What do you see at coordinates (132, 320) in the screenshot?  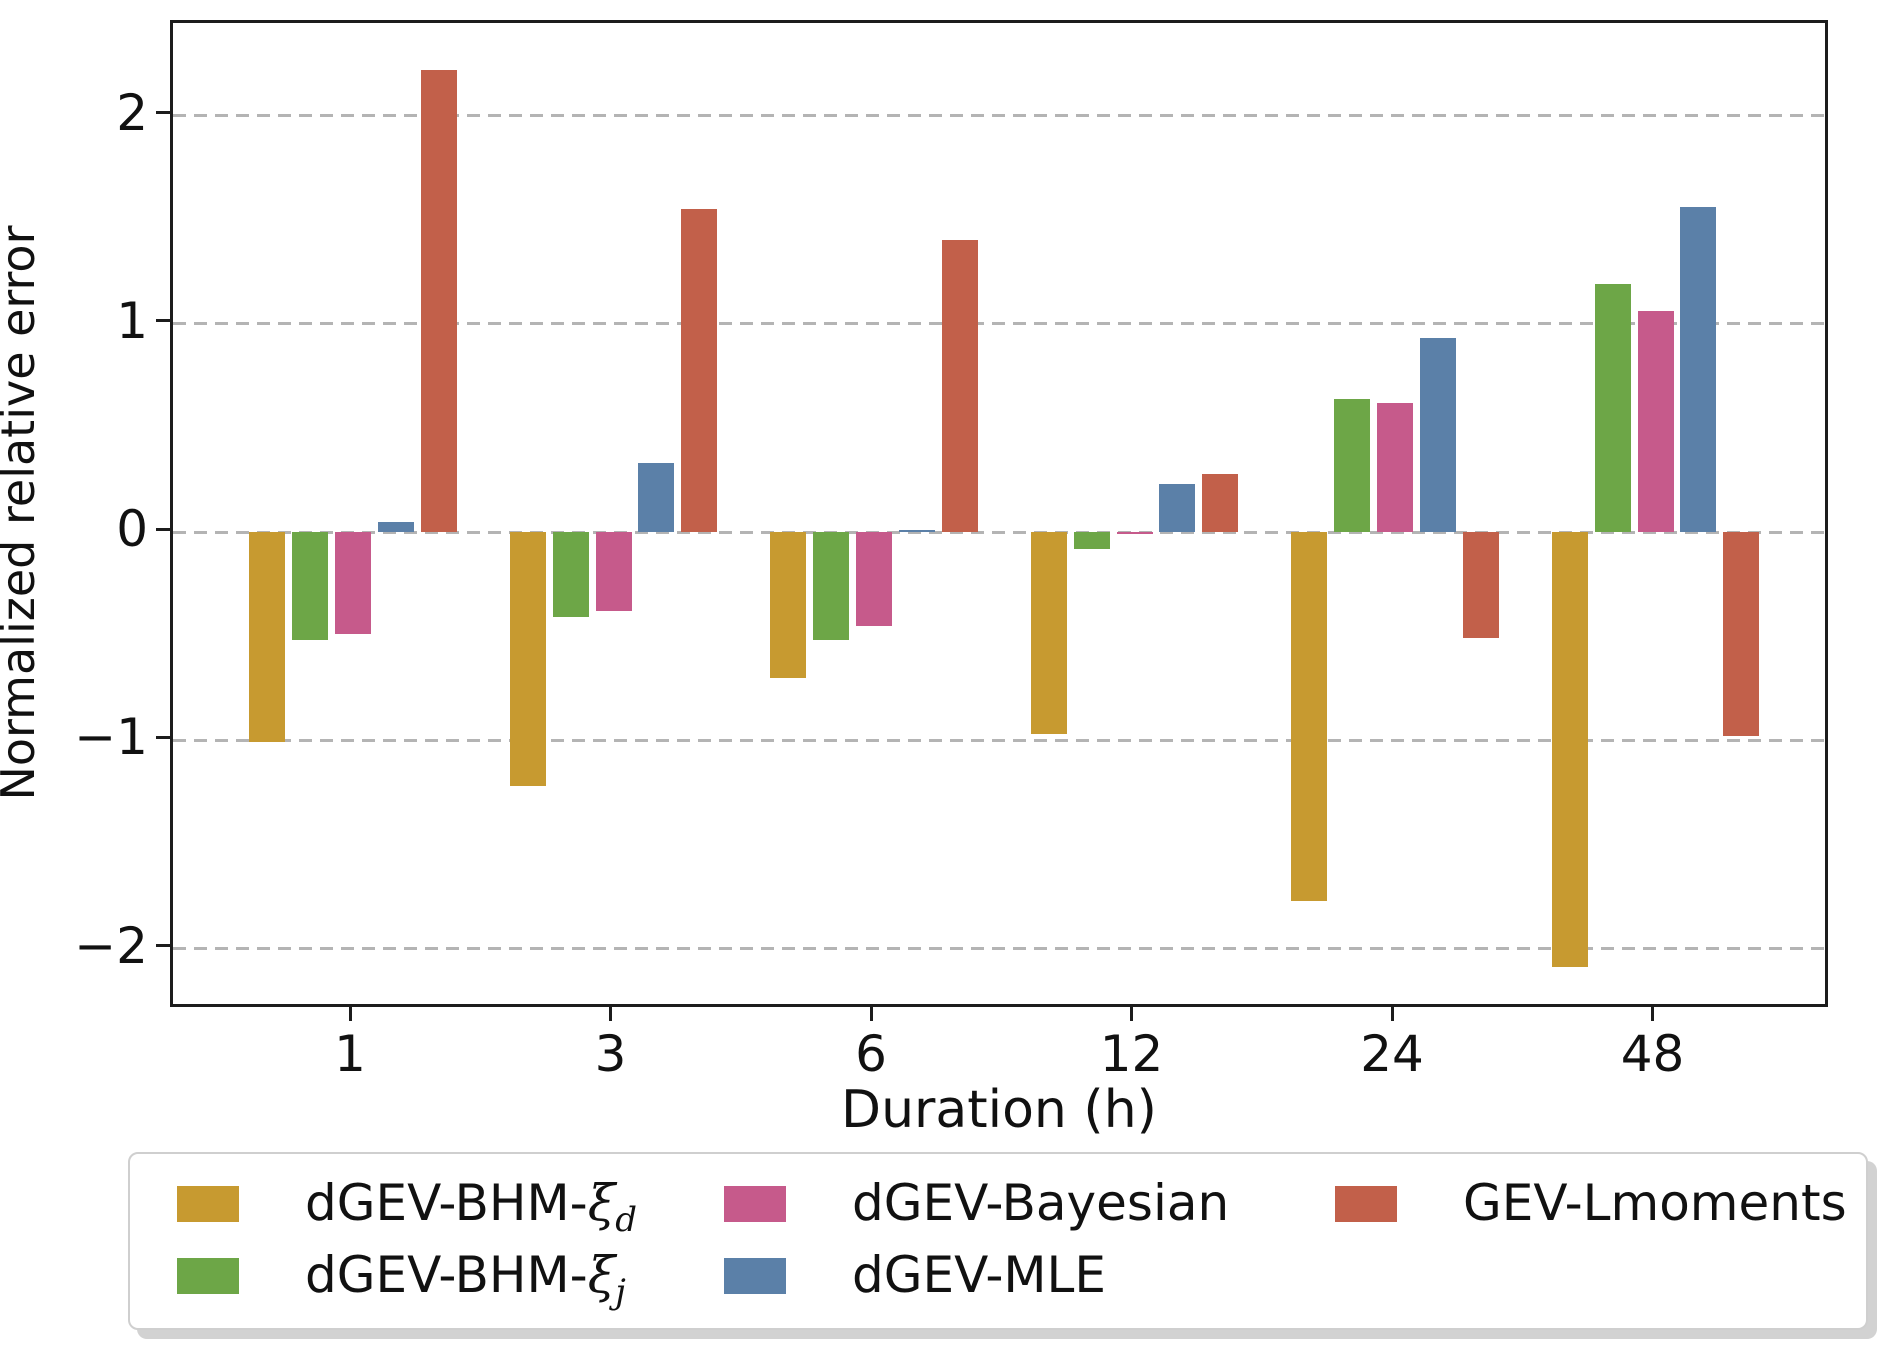 I see `y-tick-label: 1` at bounding box center [132, 320].